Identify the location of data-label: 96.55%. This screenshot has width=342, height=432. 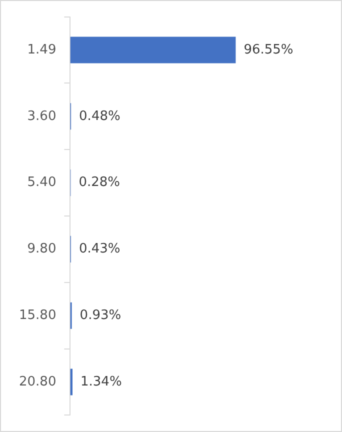
(269, 50).